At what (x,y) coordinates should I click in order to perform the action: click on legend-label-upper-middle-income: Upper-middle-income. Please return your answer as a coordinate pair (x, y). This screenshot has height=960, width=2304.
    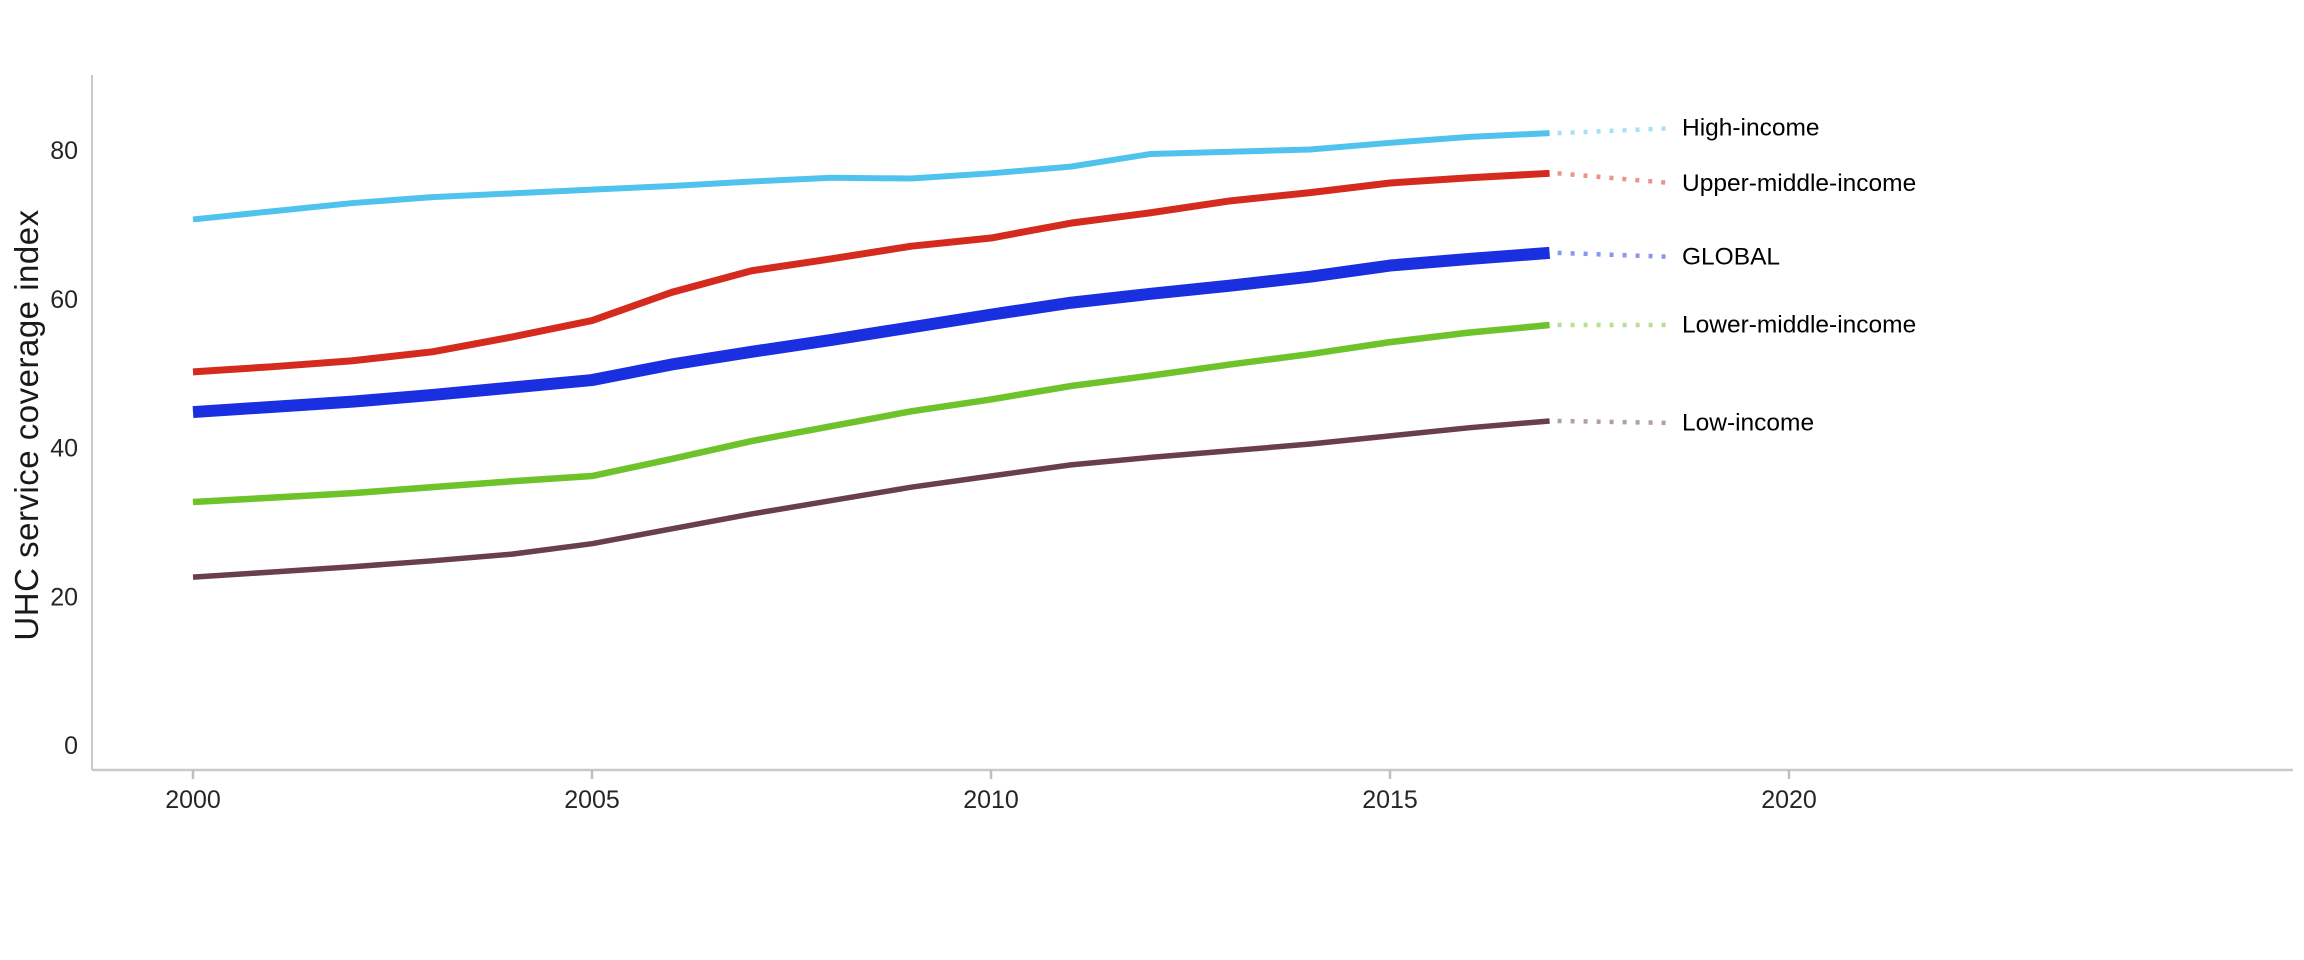
    Looking at the image, I should click on (1799, 183).